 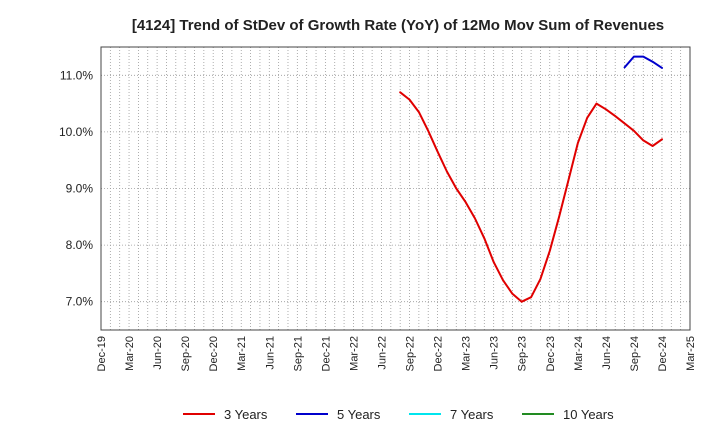 What do you see at coordinates (76, 75) in the screenshot?
I see `y-tick-label: 11.0%` at bounding box center [76, 75].